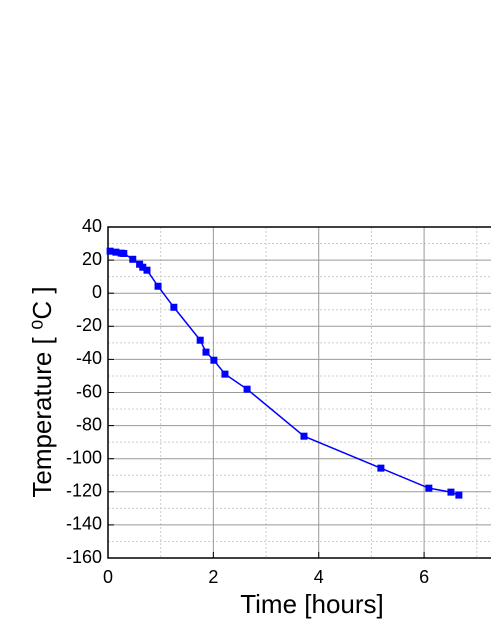 Image resolution: width=491 pixels, height=635 pixels. I want to click on y-tick-label: -160, so click(84, 557).